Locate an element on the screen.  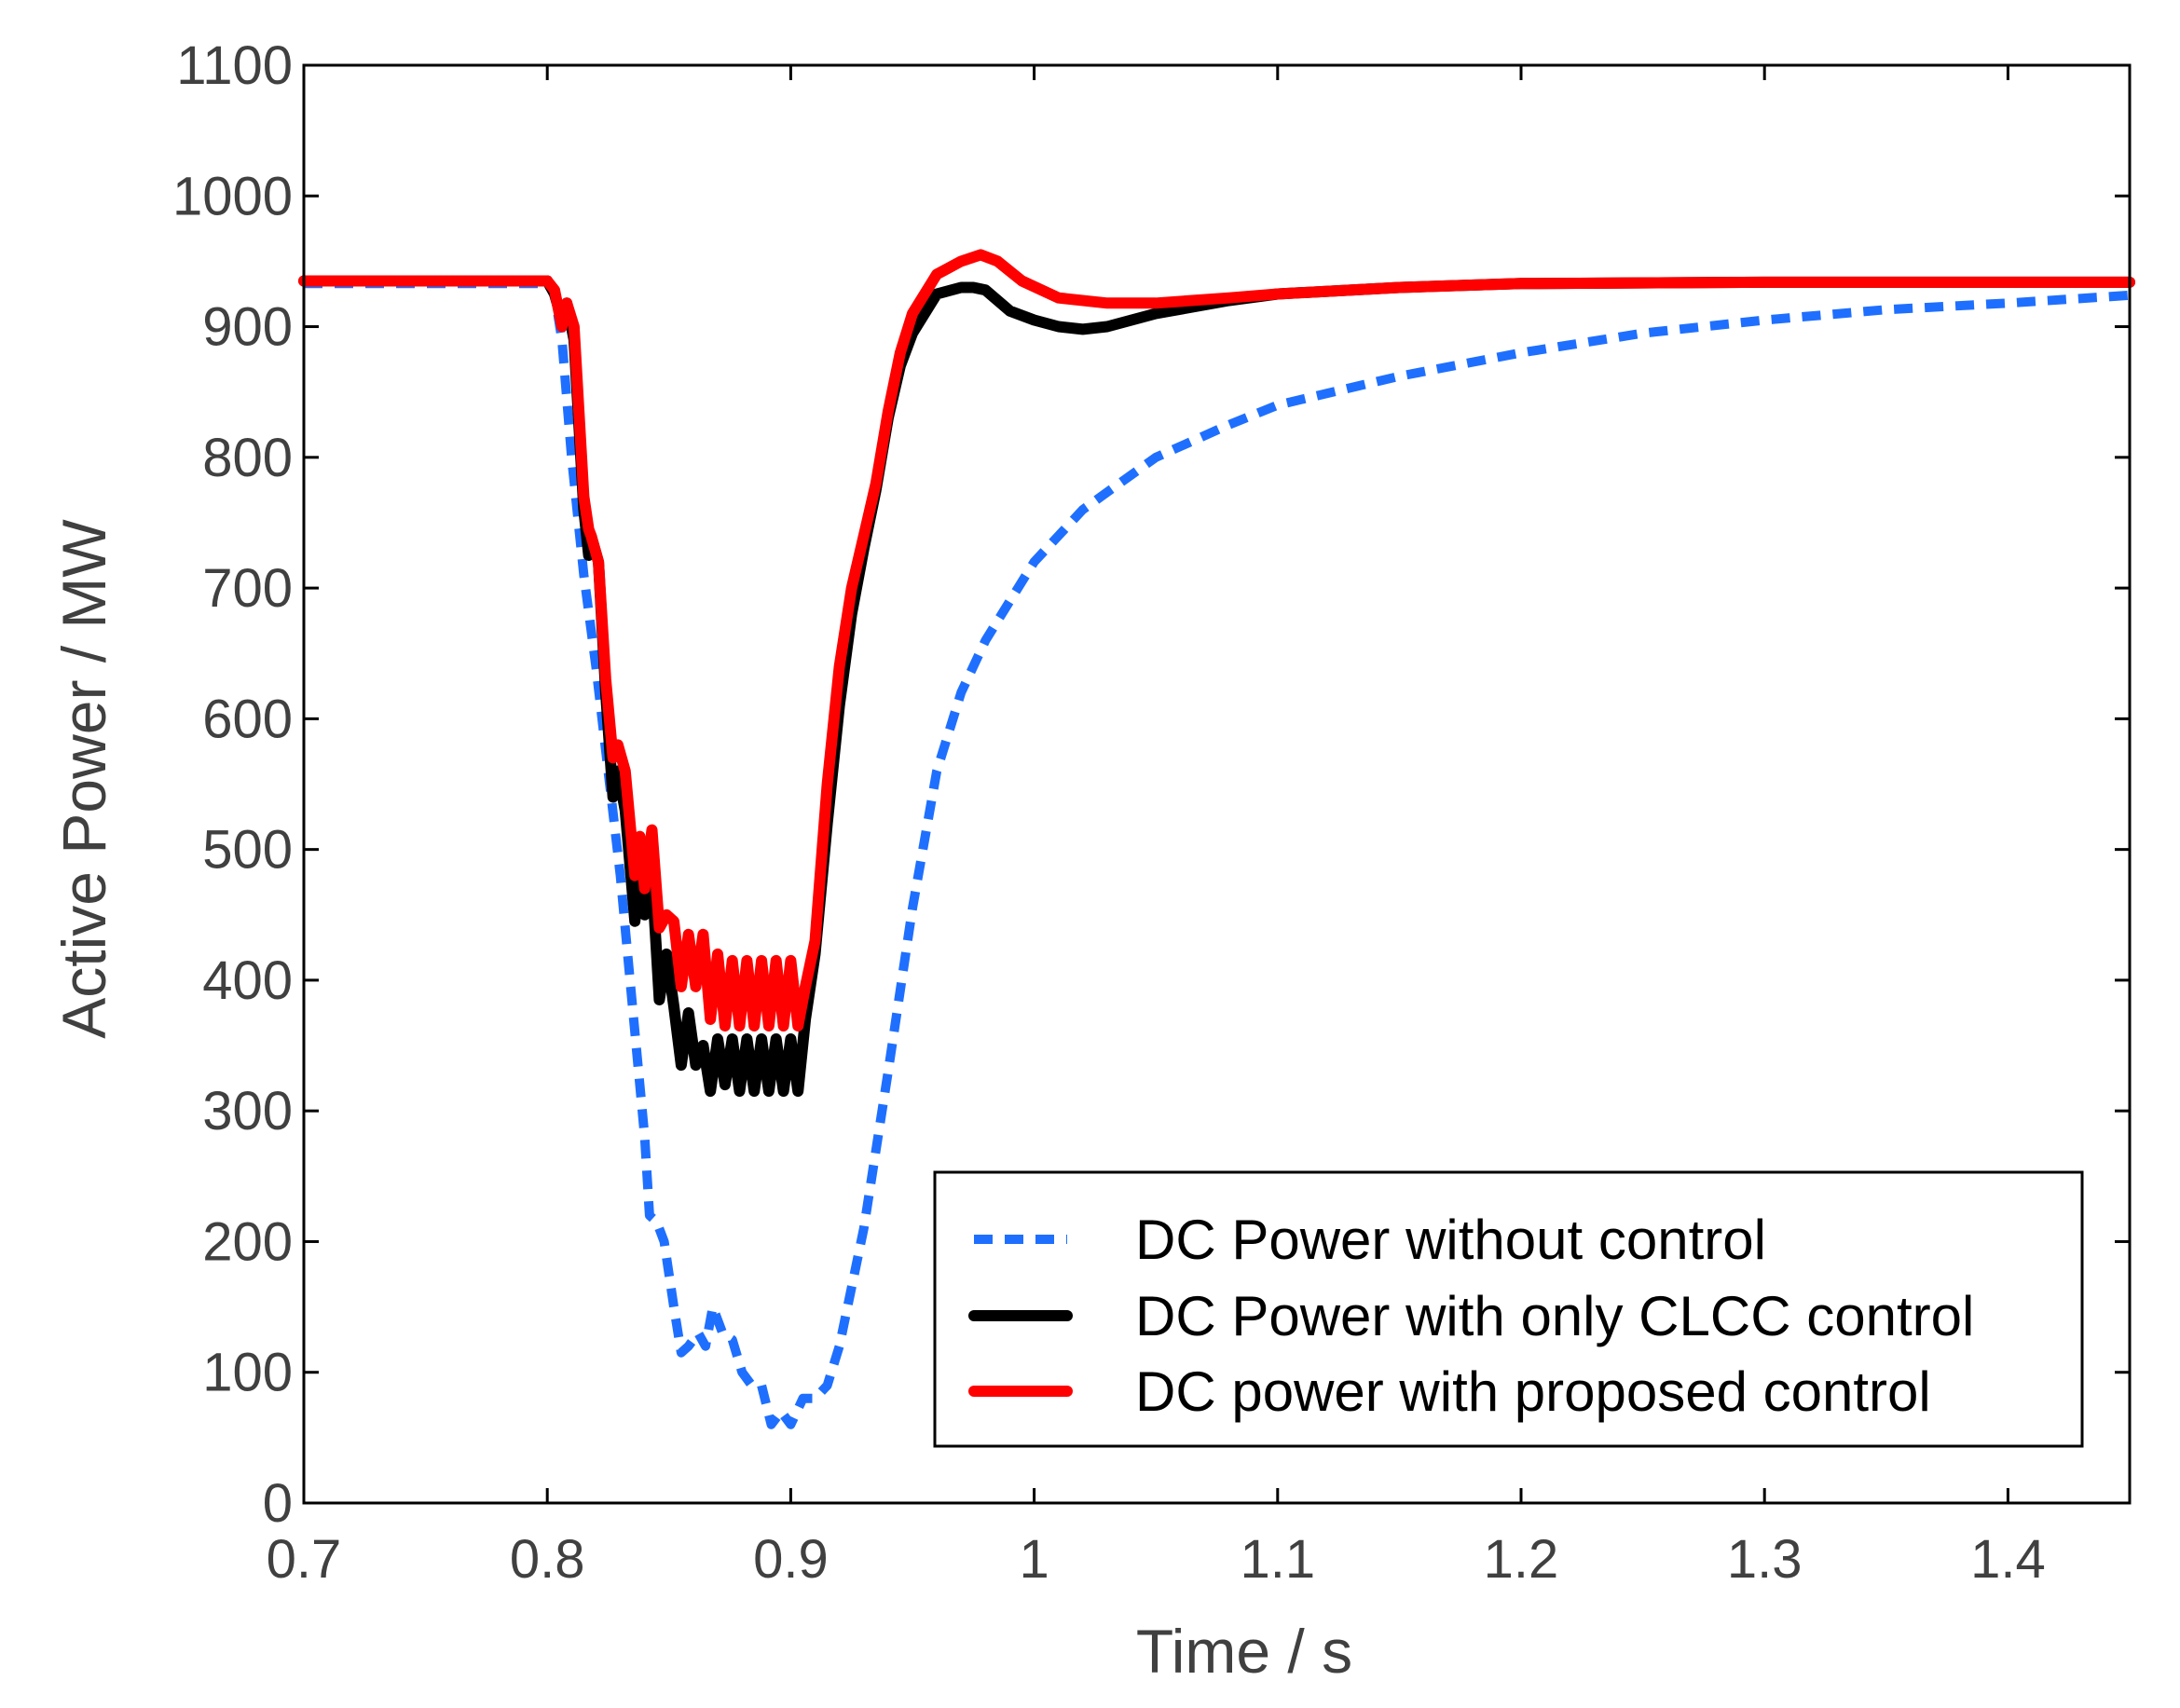
legend-label-2: DC Power with only CLCC control is located at coordinates (1554, 1316).